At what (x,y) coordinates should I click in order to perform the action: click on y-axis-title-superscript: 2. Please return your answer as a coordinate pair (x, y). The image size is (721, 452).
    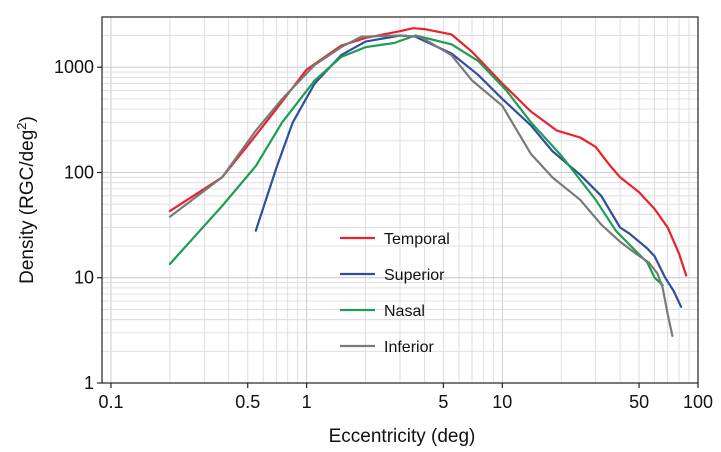
    Looking at the image, I should click on (21, 125).